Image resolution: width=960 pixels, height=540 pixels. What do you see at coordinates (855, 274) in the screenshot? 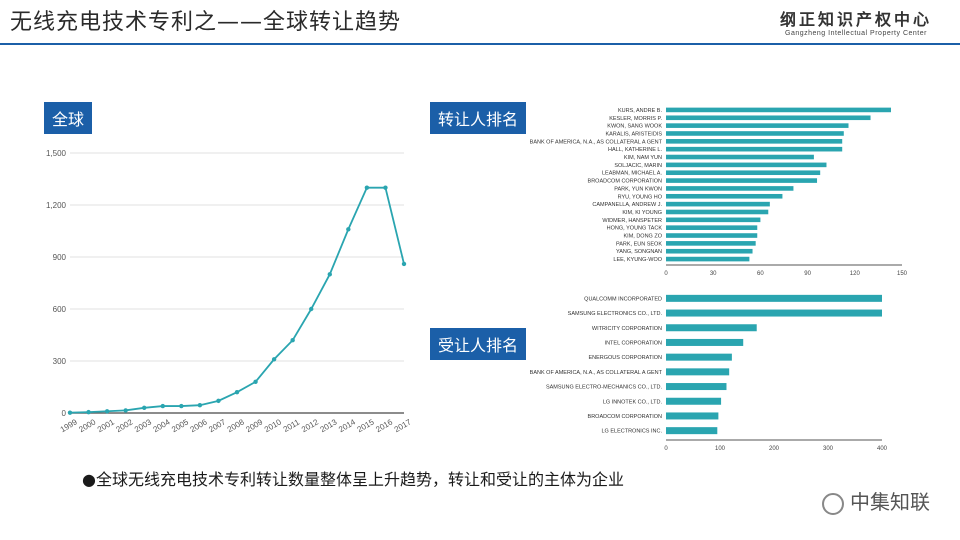
I see `x-tick-label: 120` at bounding box center [855, 274].